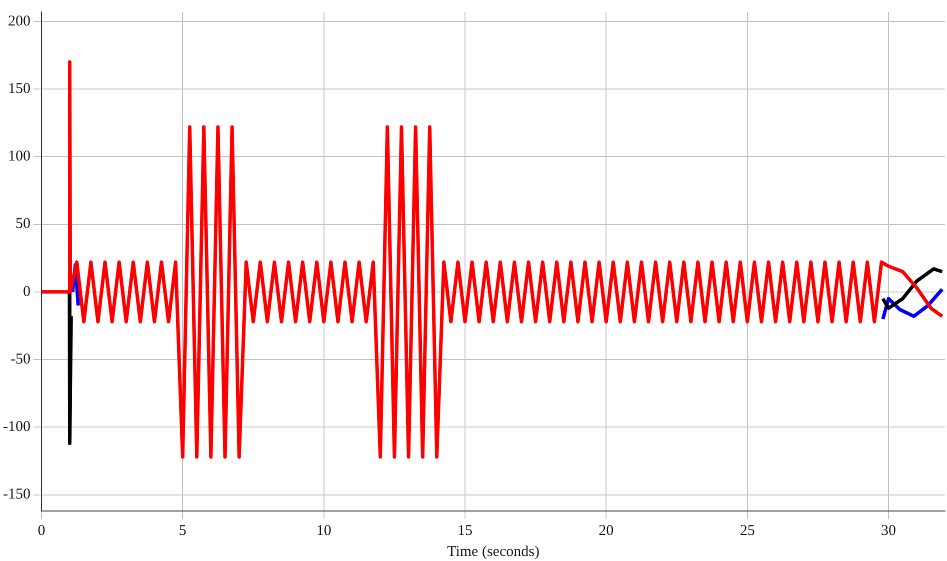  What do you see at coordinates (19, 156) in the screenshot?
I see `y-tick-label: 100` at bounding box center [19, 156].